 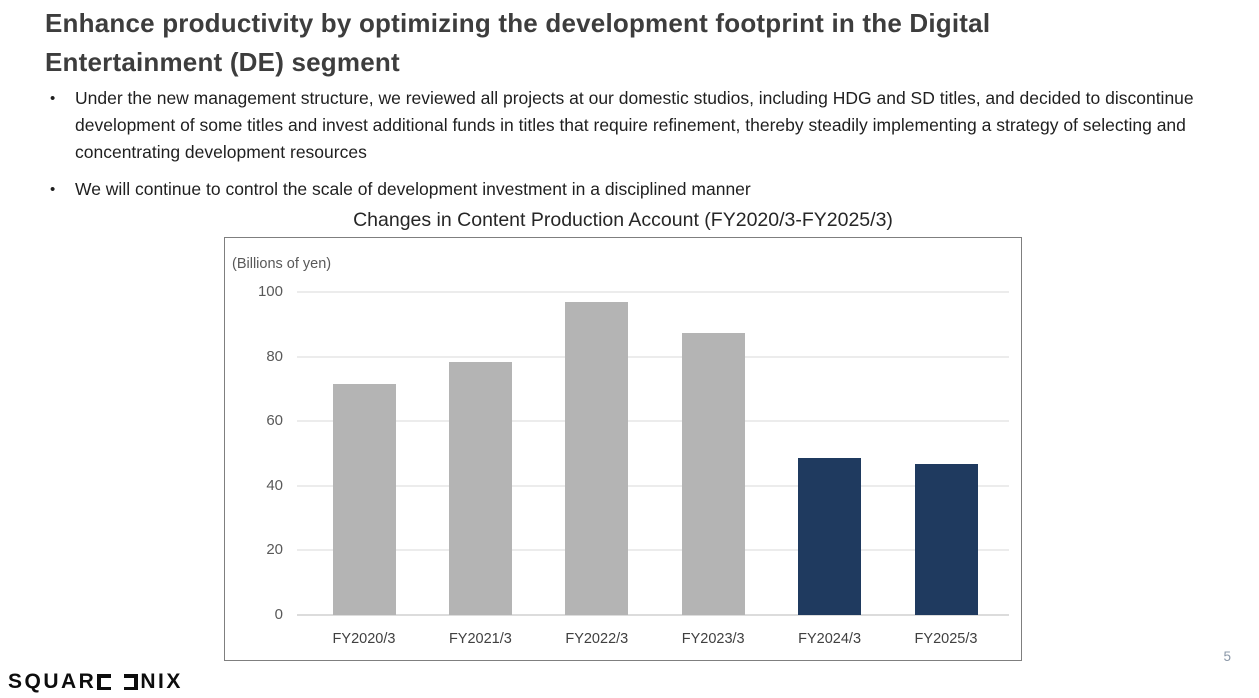 I want to click on y-axis-tick-label: 40, so click(x=274, y=485).